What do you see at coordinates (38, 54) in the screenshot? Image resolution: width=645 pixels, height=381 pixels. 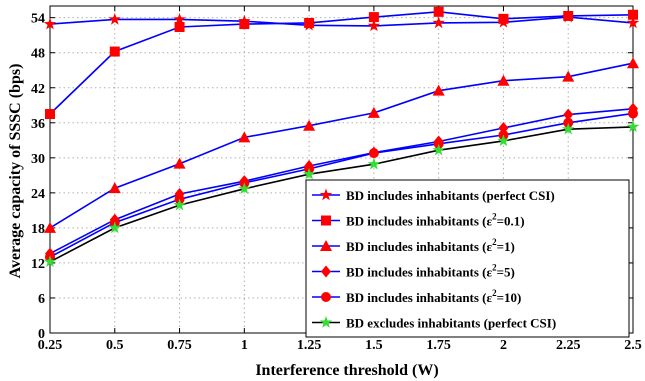 I see `y-tick-label: 48` at bounding box center [38, 54].